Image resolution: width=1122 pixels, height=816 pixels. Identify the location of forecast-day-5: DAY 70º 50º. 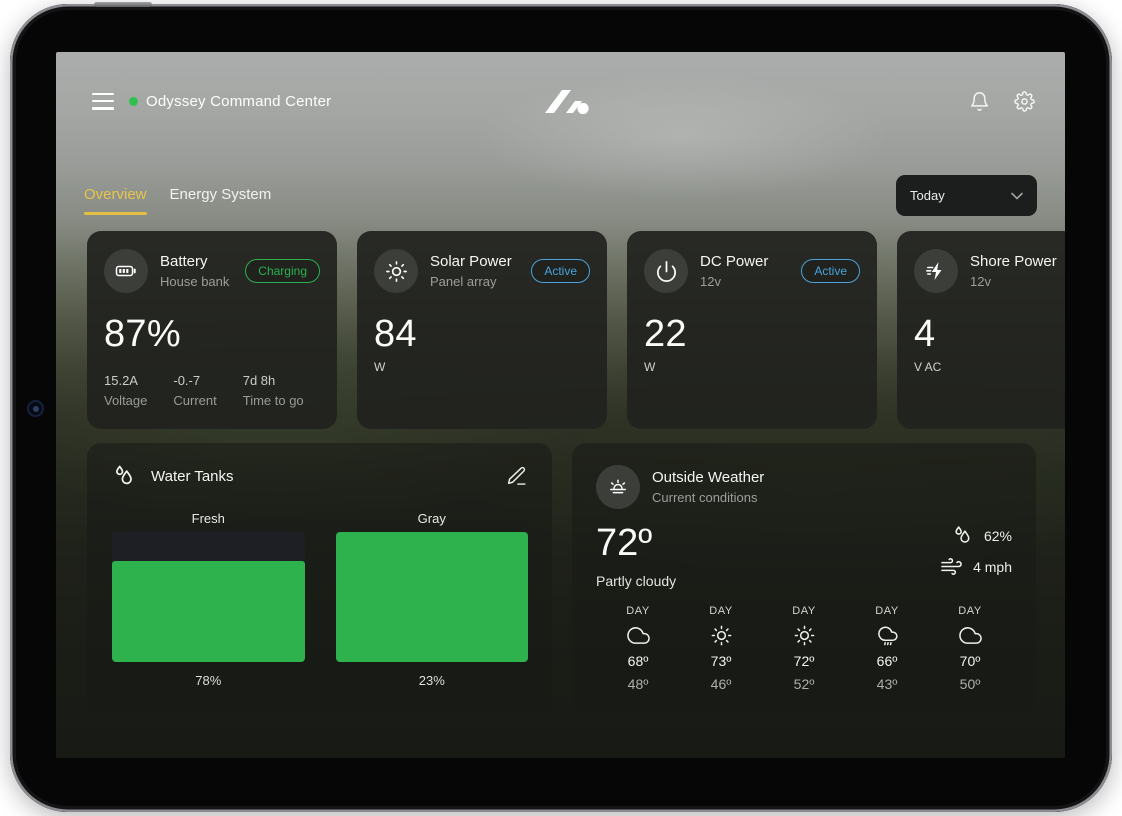
(970, 648).